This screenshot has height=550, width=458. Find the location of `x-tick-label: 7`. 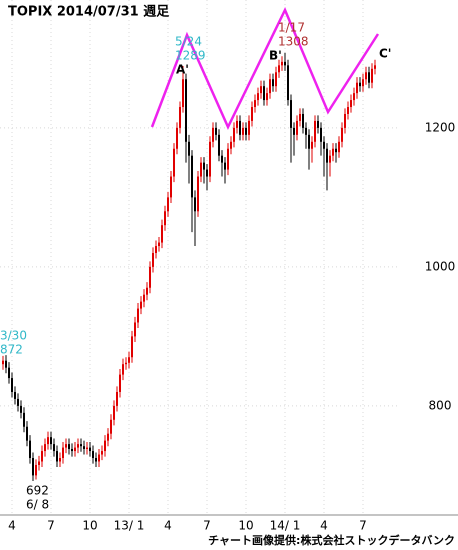

x-tick-label: 7 is located at coordinates (51, 526).